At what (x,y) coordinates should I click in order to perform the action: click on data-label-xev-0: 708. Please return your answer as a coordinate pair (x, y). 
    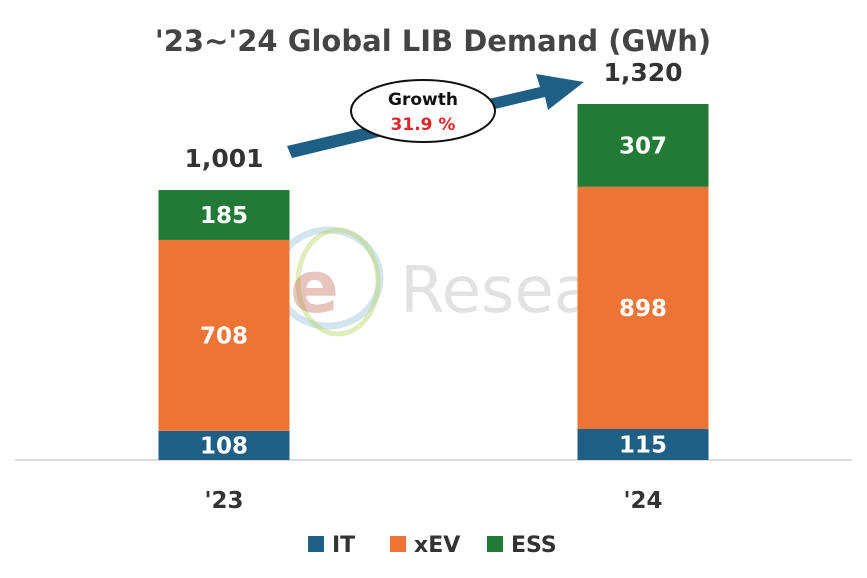
    Looking at the image, I should click on (224, 336).